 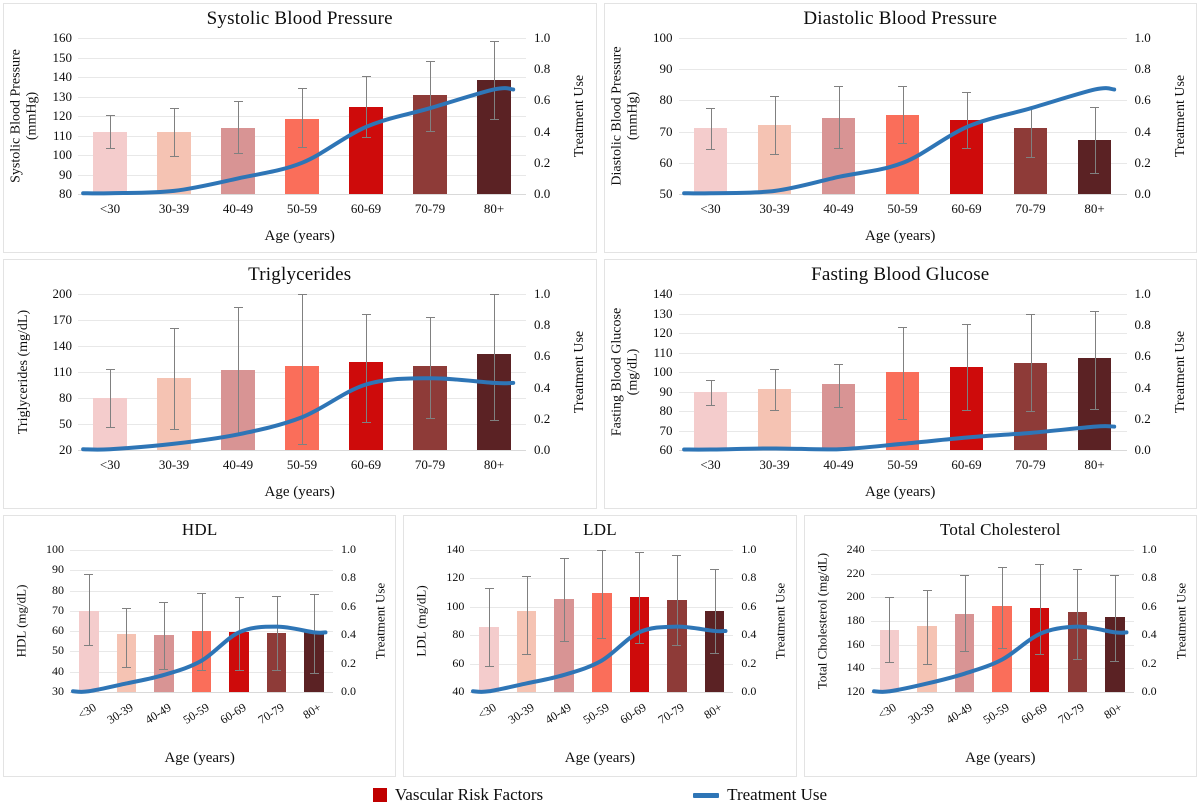 I want to click on chart-title: LDL, so click(x=600, y=529).